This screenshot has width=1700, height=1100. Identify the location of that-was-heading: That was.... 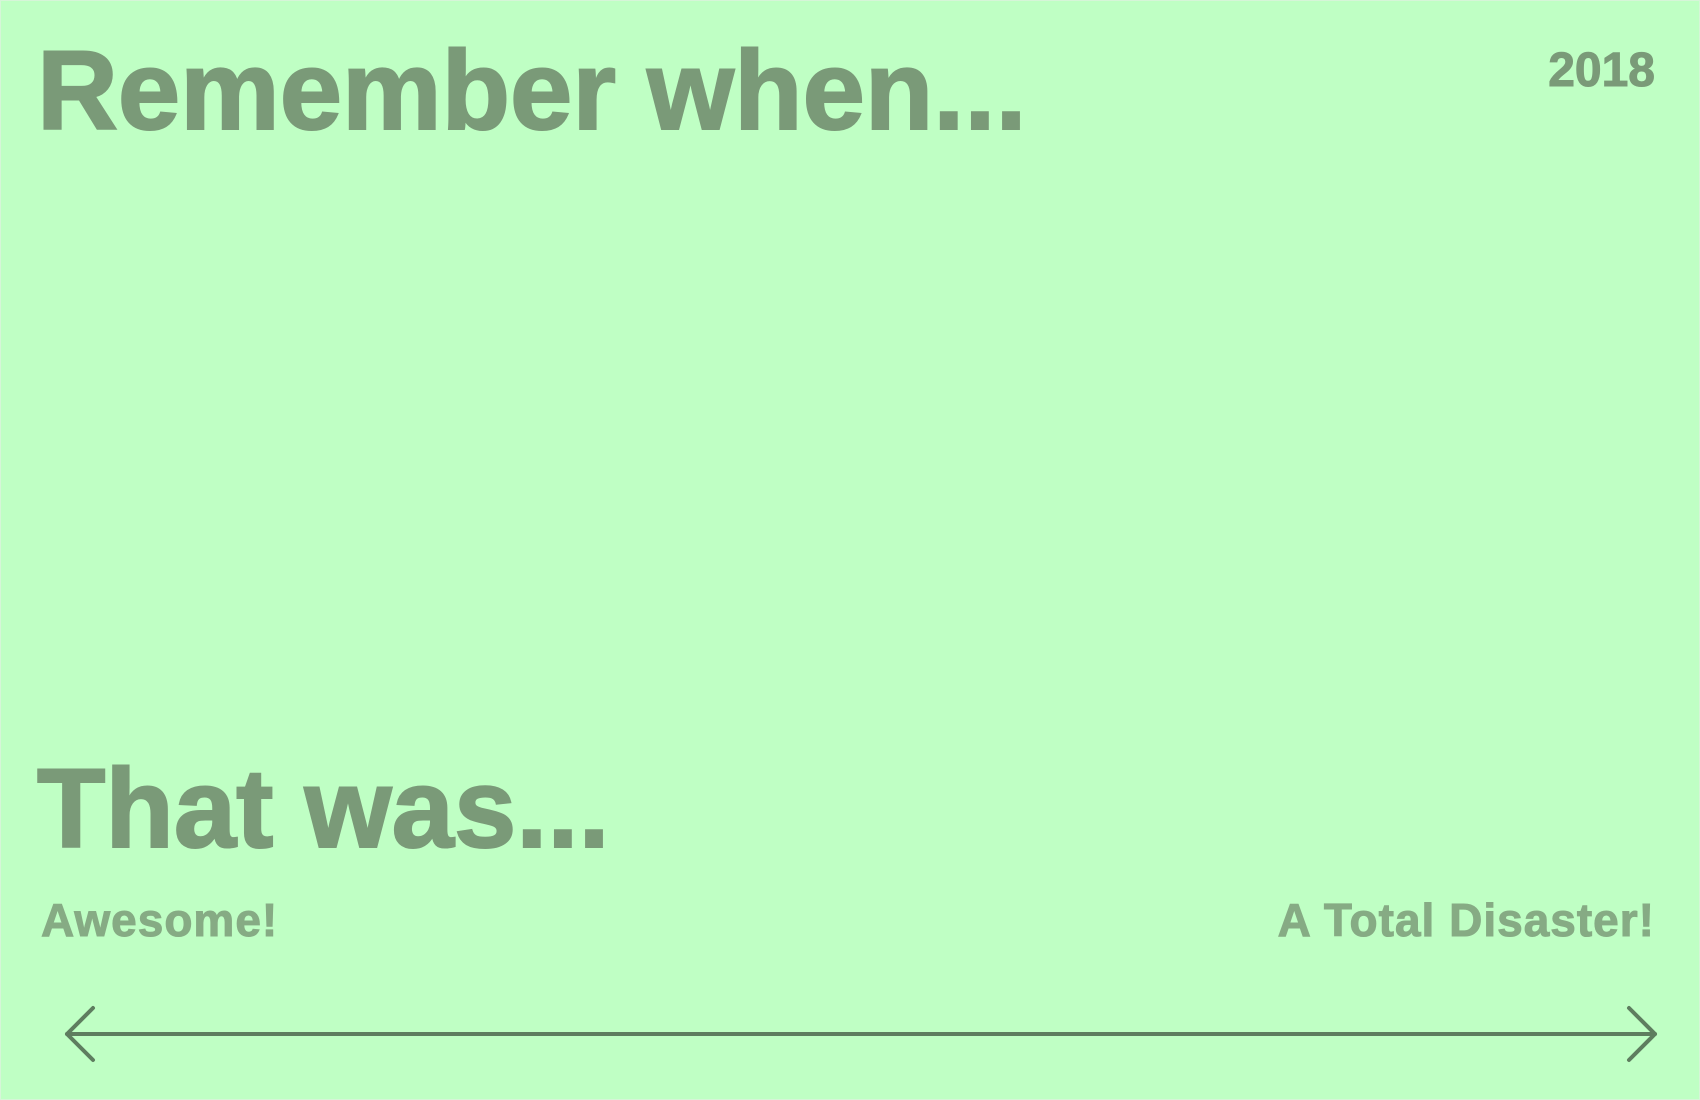
(323, 808).